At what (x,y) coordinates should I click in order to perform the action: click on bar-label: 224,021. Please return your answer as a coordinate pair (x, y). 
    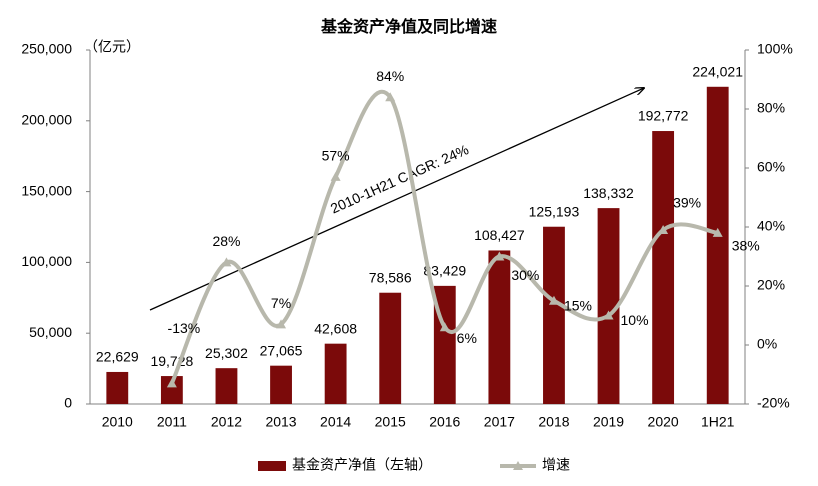
    Looking at the image, I should click on (717, 71).